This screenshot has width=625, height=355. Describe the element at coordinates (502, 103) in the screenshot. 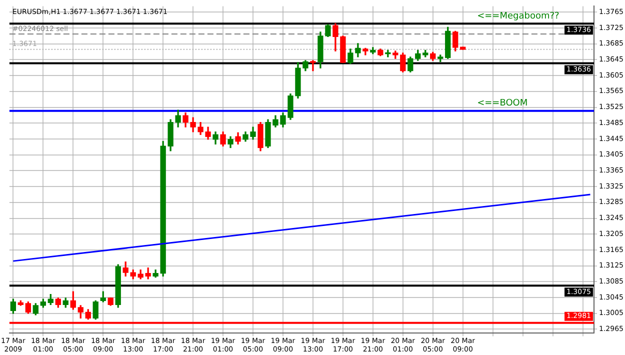

I see `annotation: <==BOOM` at that location.